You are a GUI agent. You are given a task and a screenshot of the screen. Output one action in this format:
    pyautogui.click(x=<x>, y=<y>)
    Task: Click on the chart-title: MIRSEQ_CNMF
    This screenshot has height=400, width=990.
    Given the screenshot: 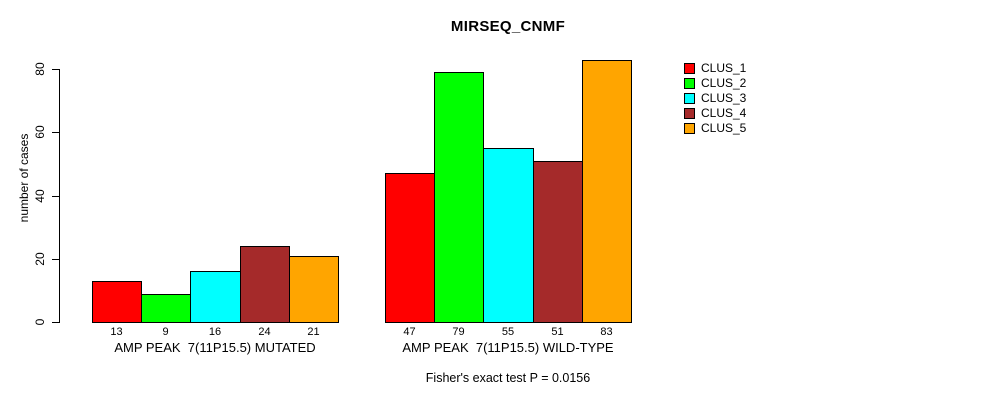 What is the action you would take?
    pyautogui.click(x=508, y=26)
    